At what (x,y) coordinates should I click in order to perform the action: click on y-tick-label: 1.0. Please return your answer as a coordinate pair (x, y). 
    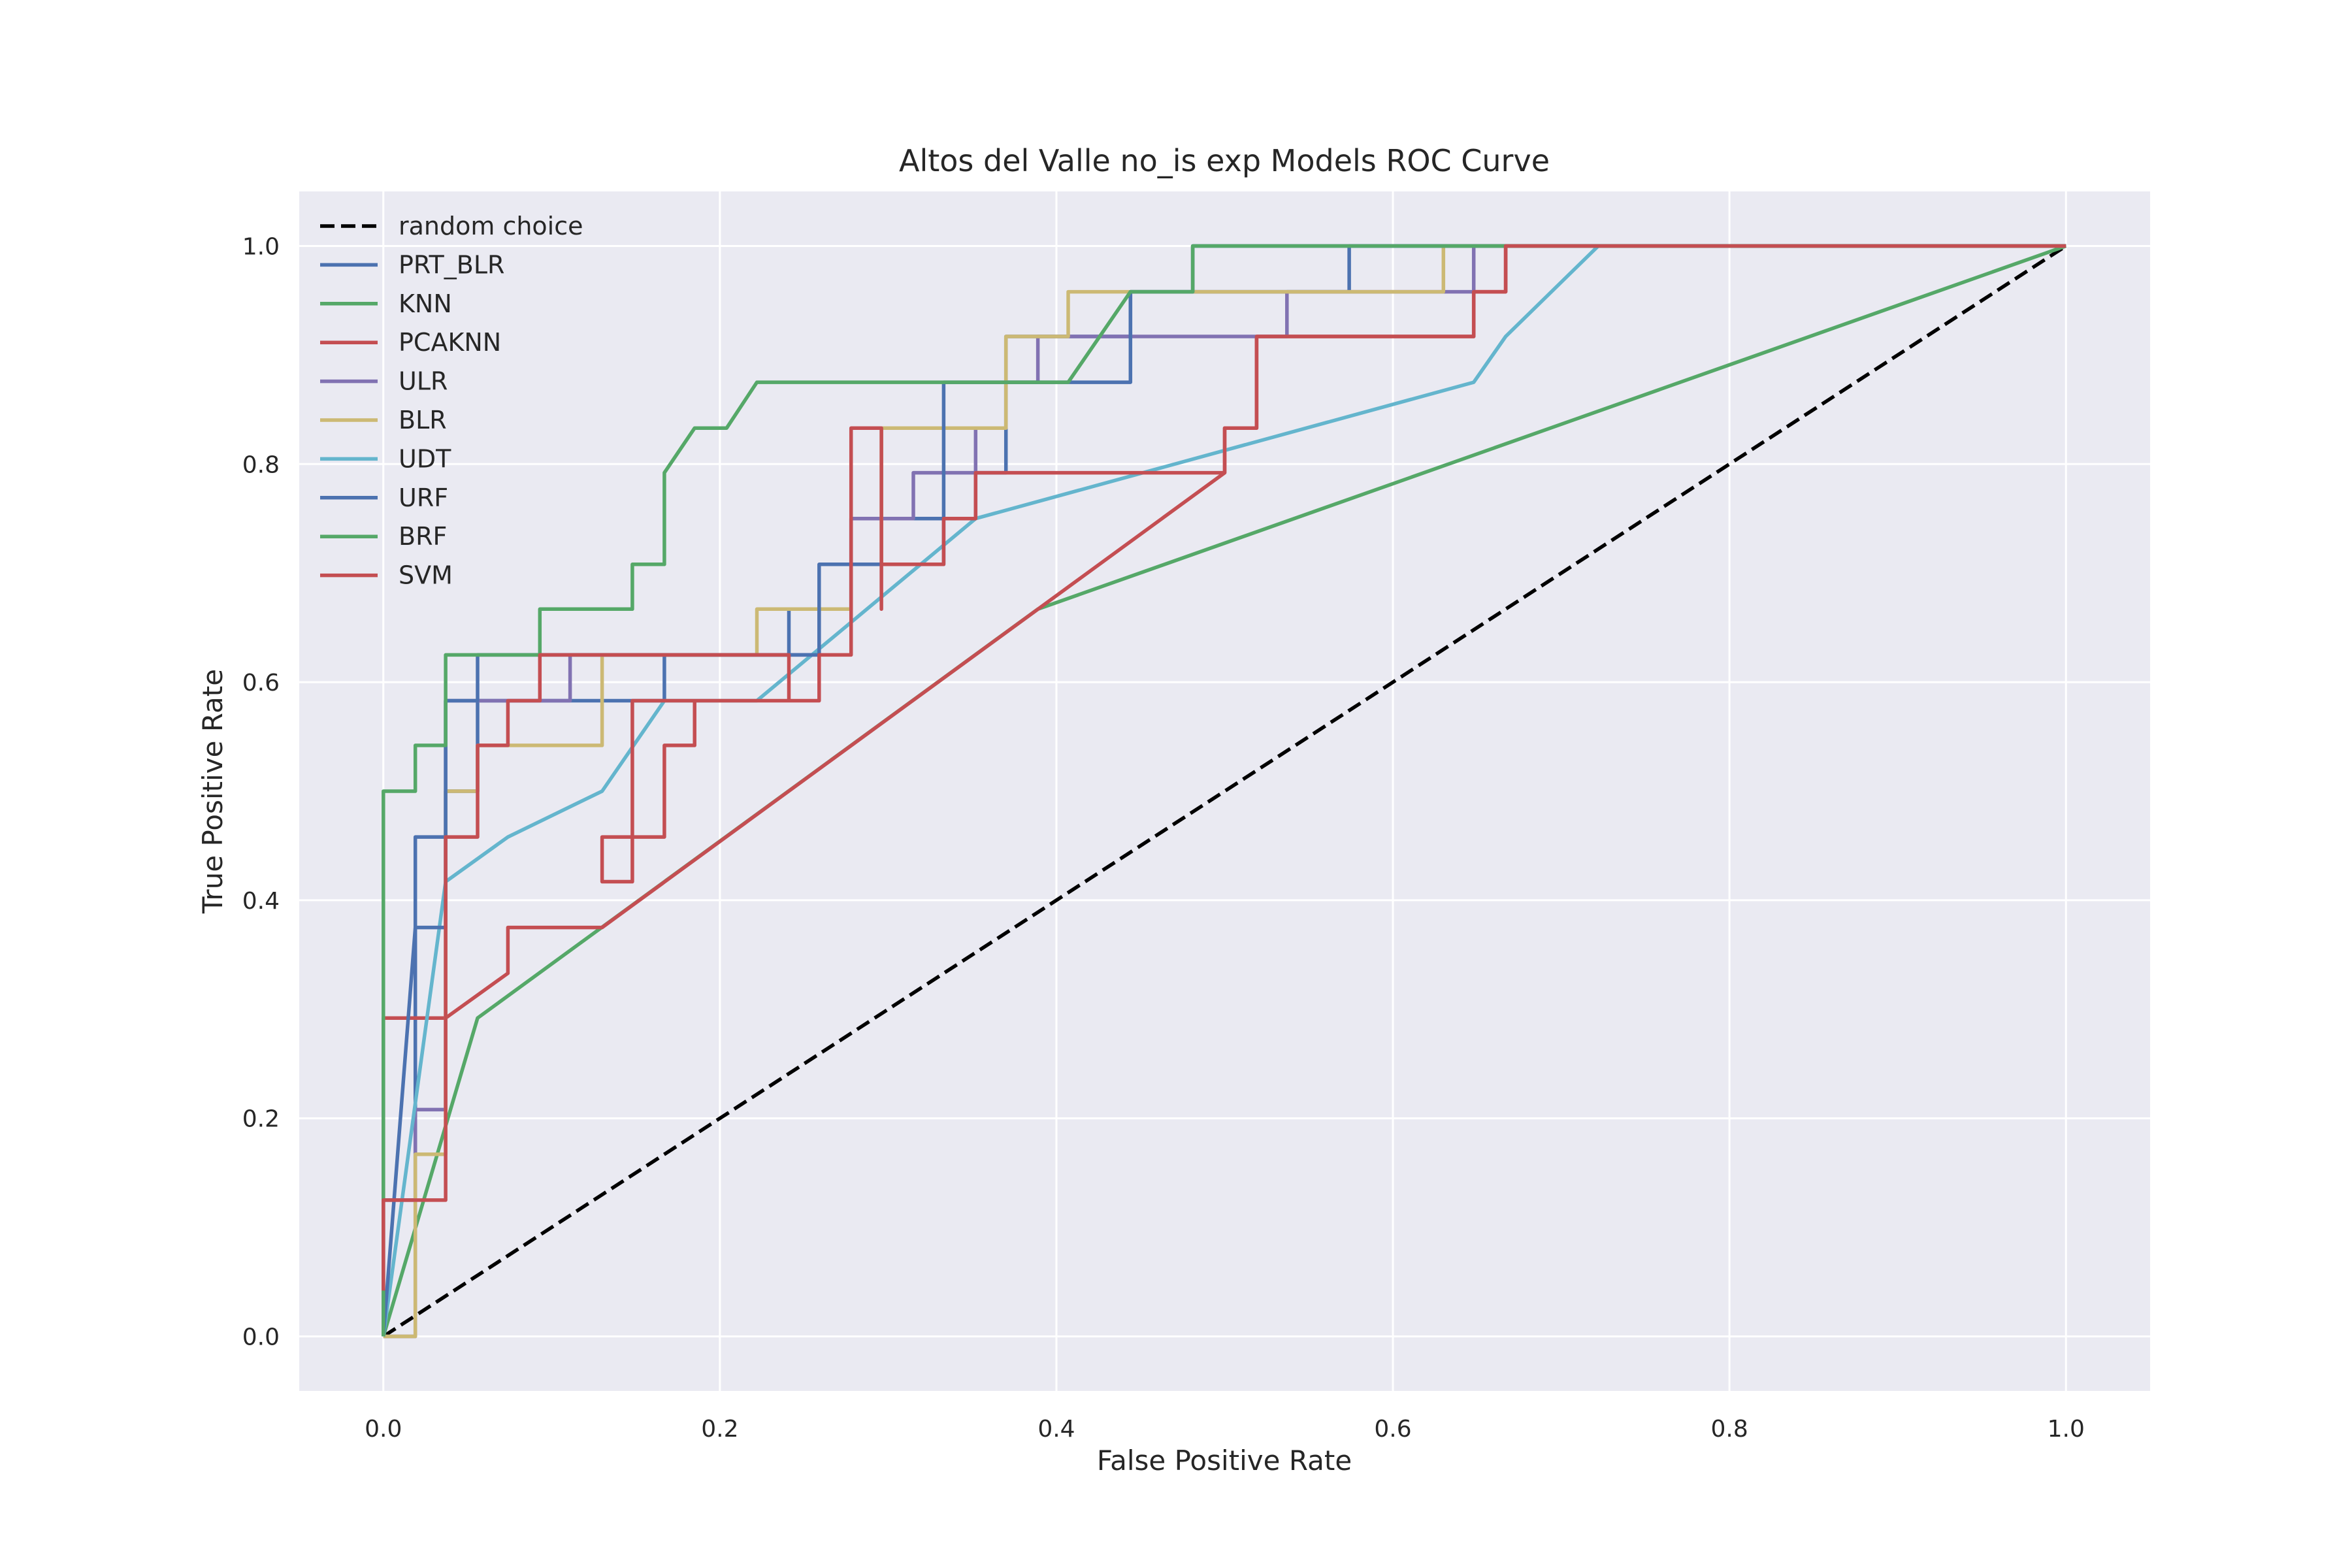
    Looking at the image, I should click on (261, 246).